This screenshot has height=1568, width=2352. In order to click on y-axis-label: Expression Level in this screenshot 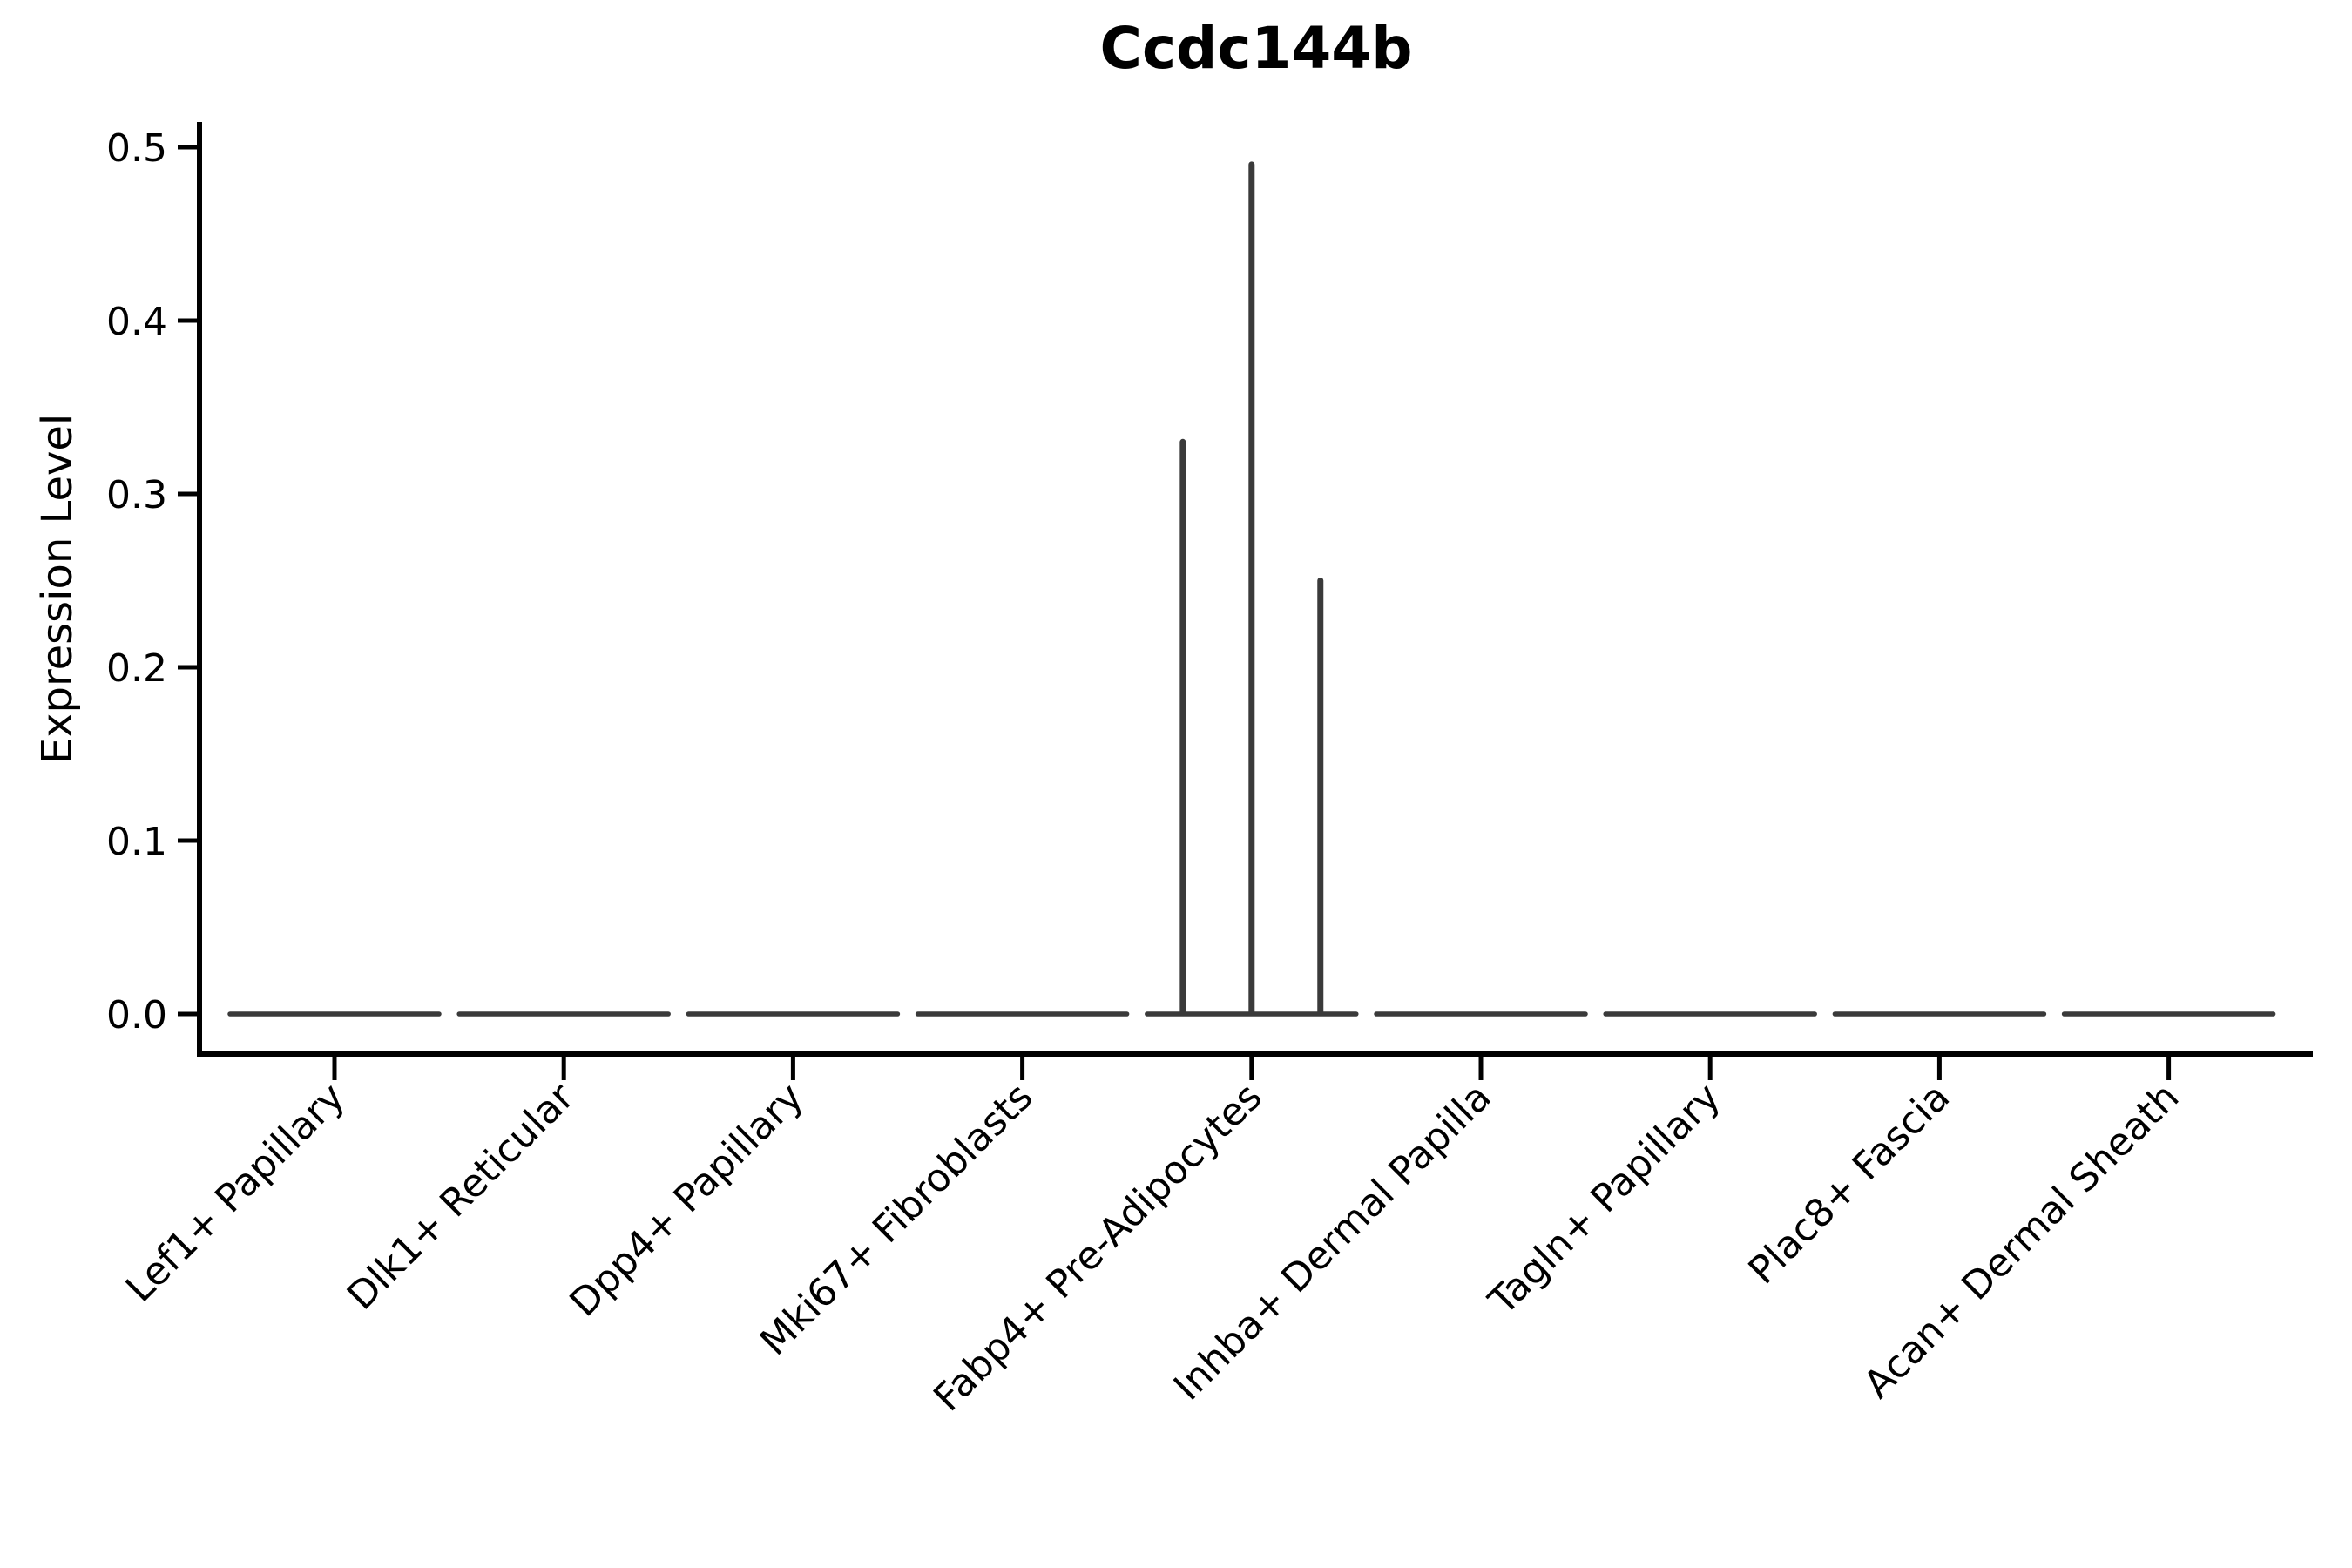, I will do `click(58, 589)`.